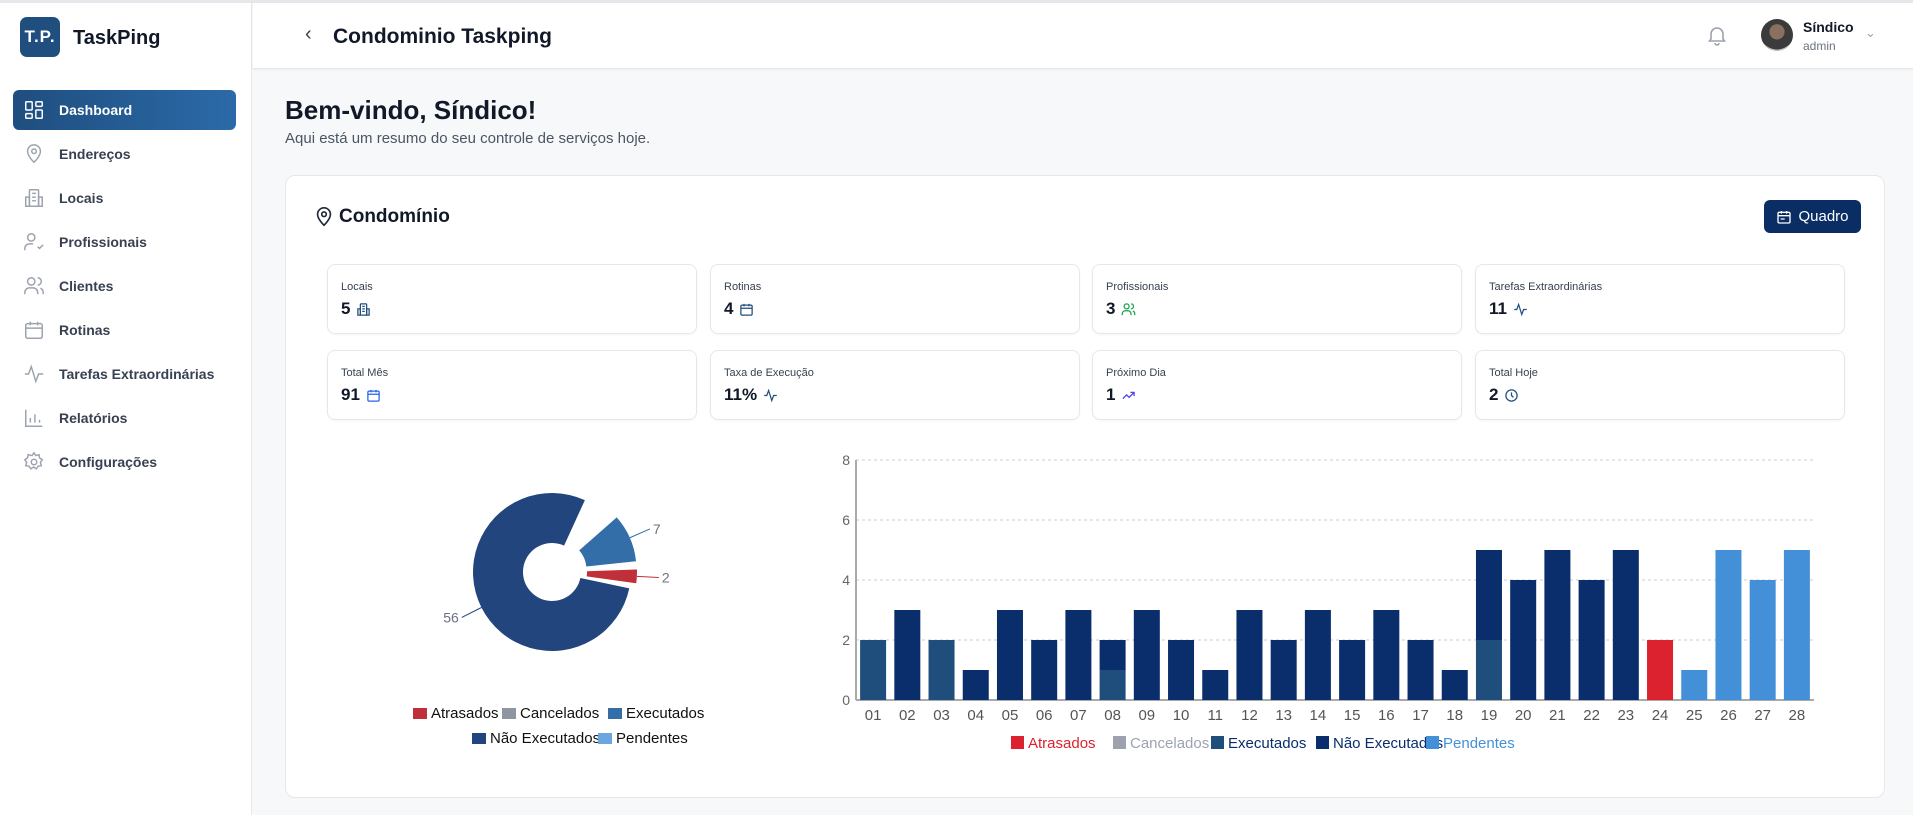 This screenshot has height=815, width=1913. What do you see at coordinates (124, 198) in the screenshot?
I see `sidebar-item-locais: Locais` at bounding box center [124, 198].